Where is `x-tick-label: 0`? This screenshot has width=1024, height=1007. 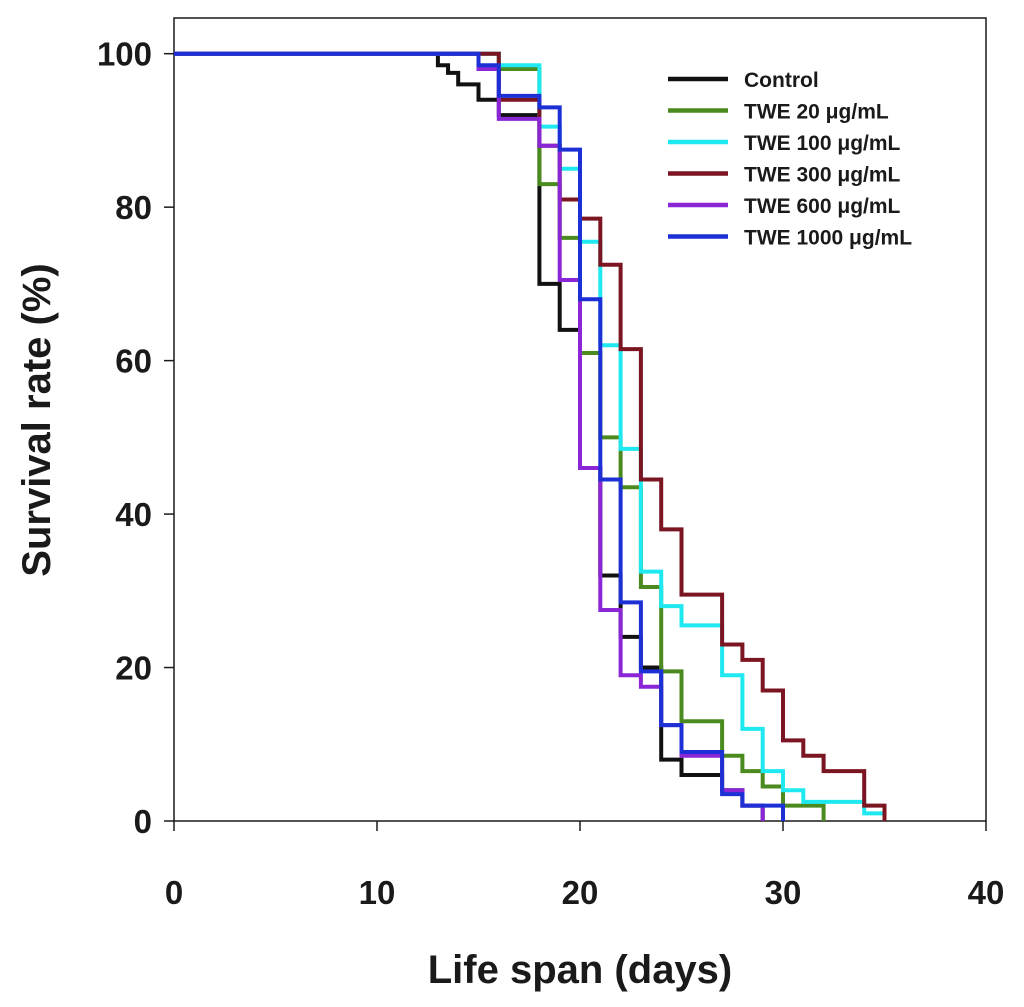
x-tick-label: 0 is located at coordinates (174, 892).